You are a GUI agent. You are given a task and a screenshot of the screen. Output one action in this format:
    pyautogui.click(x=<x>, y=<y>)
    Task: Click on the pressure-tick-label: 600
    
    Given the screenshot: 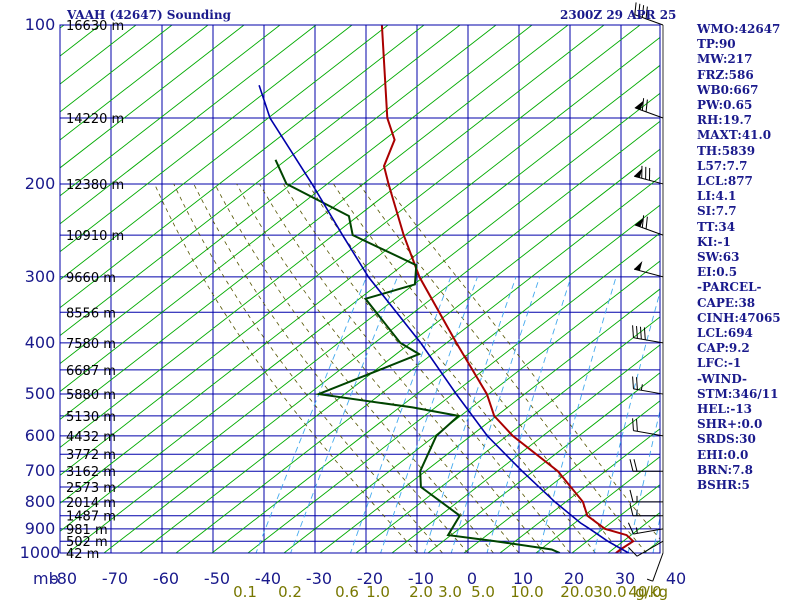 What is the action you would take?
    pyautogui.click(x=40, y=435)
    